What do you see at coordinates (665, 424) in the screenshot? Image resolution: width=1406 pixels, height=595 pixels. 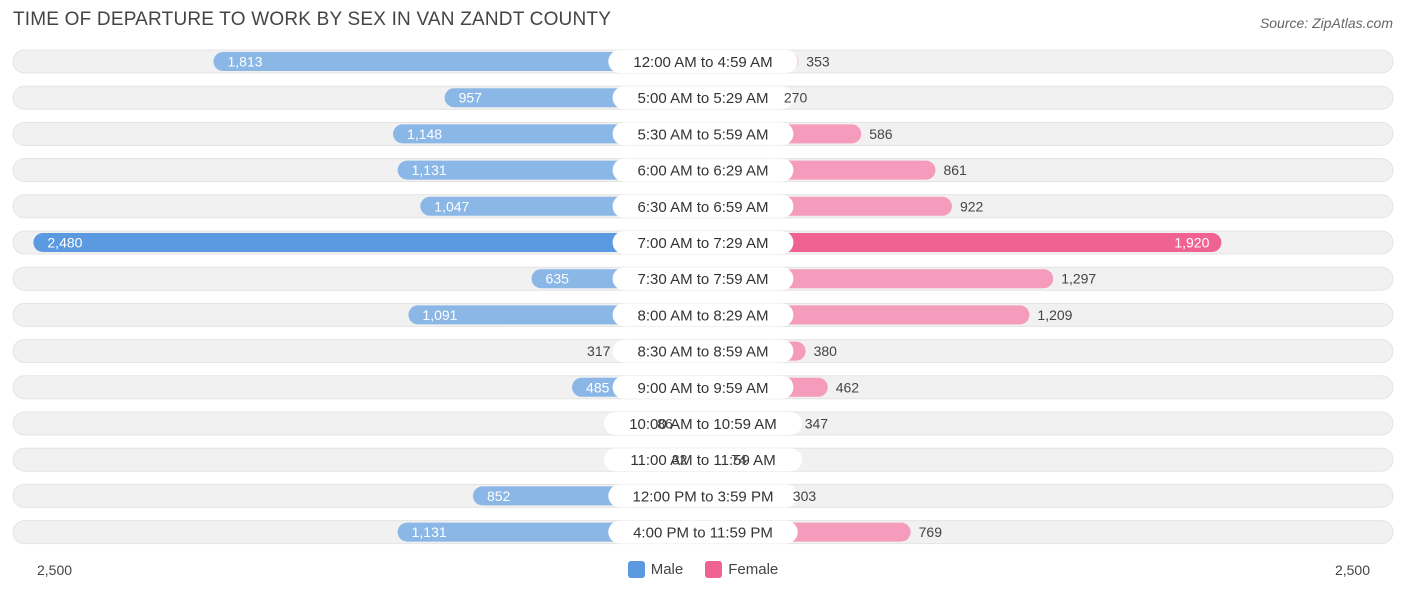 I see `male-value-label: 86` at bounding box center [665, 424].